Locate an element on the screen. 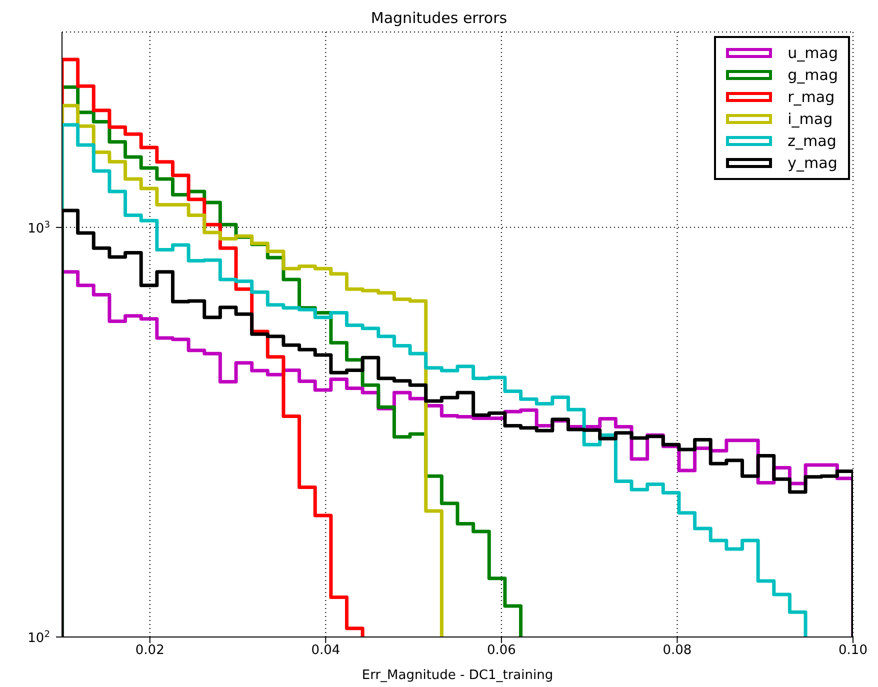 This screenshot has width=878, height=687. chart-title: Magnitudes errors is located at coordinates (439, 18).